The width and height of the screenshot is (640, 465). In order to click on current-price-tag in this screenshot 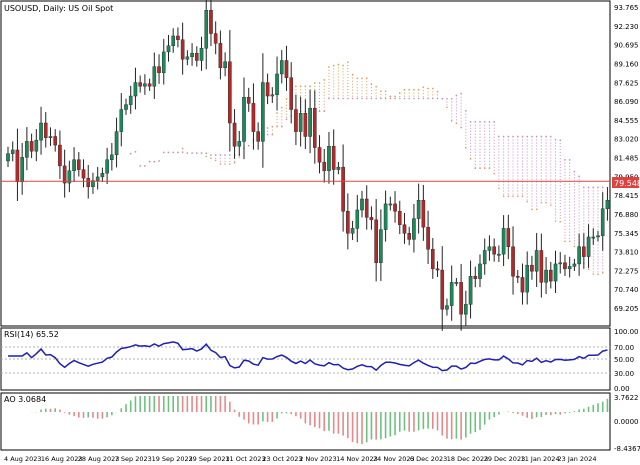, I will do `click(625, 182)`.